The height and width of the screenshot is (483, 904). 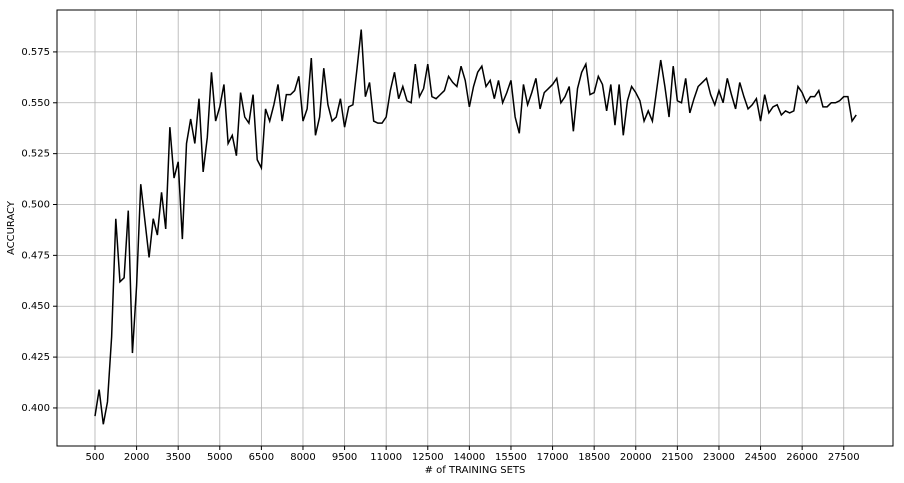 What do you see at coordinates (136, 457) in the screenshot?
I see `x-tick-label: 2000` at bounding box center [136, 457].